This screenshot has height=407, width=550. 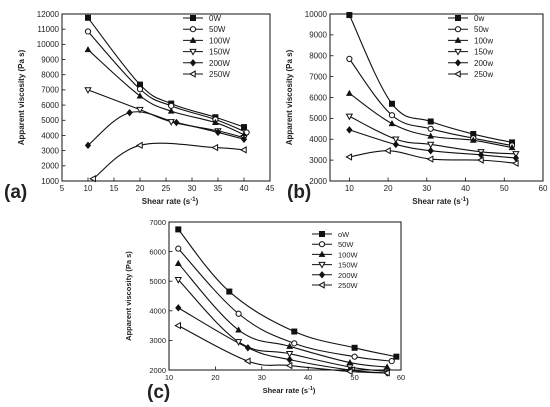 I want to click on y-tick-label: 2000, so click(x=318, y=181).